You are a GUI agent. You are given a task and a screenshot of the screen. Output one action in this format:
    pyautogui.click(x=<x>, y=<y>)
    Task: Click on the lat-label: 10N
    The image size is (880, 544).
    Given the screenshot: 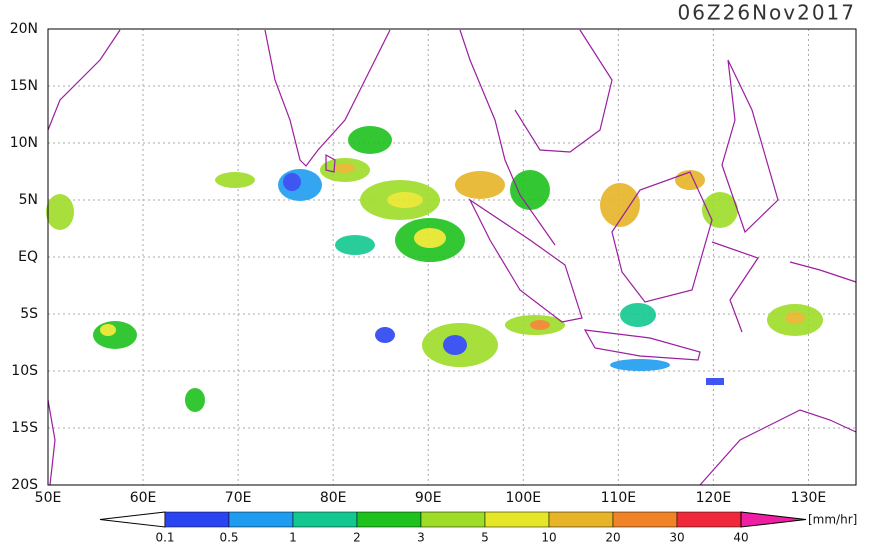 What is the action you would take?
    pyautogui.click(x=24, y=143)
    